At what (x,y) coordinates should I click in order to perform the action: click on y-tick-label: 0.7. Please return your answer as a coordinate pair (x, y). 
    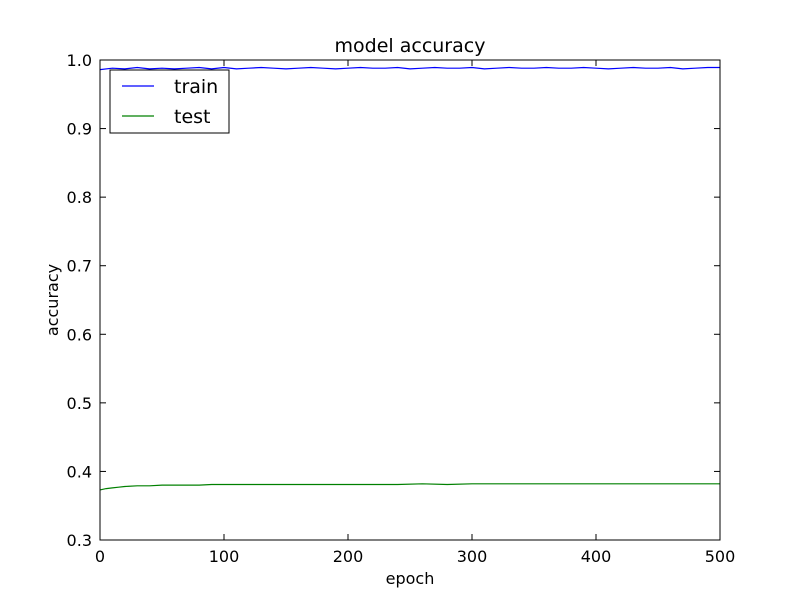
    Looking at the image, I should click on (79, 266).